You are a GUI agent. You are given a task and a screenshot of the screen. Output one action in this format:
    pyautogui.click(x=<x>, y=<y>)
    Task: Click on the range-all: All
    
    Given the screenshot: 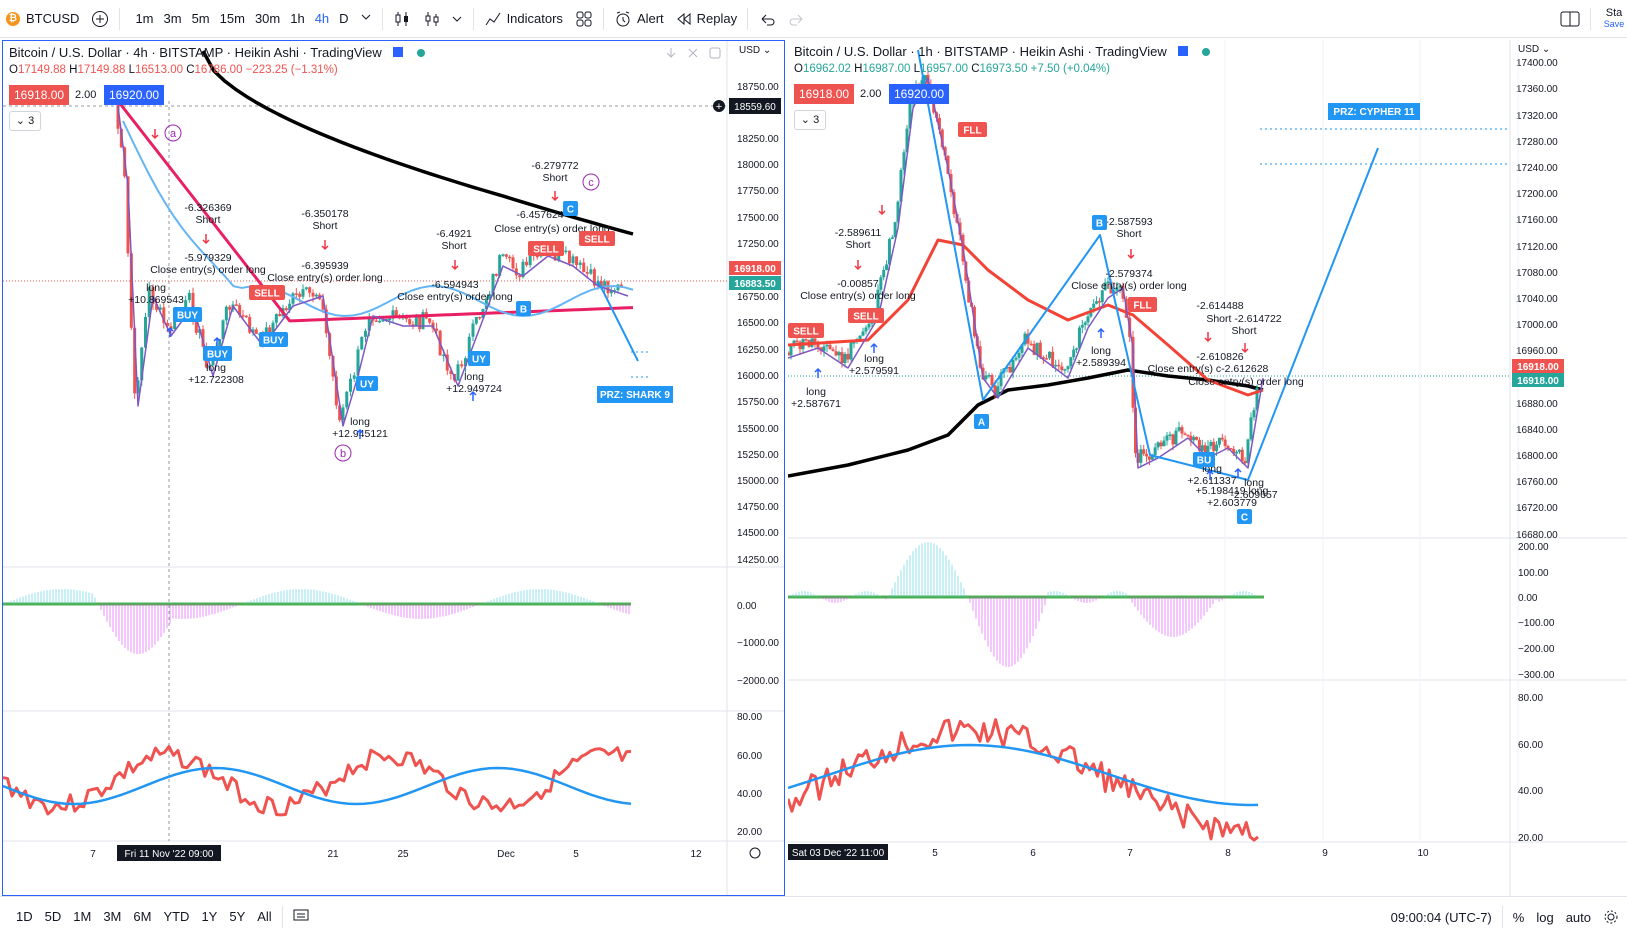 What is the action you would take?
    pyautogui.click(x=264, y=916)
    